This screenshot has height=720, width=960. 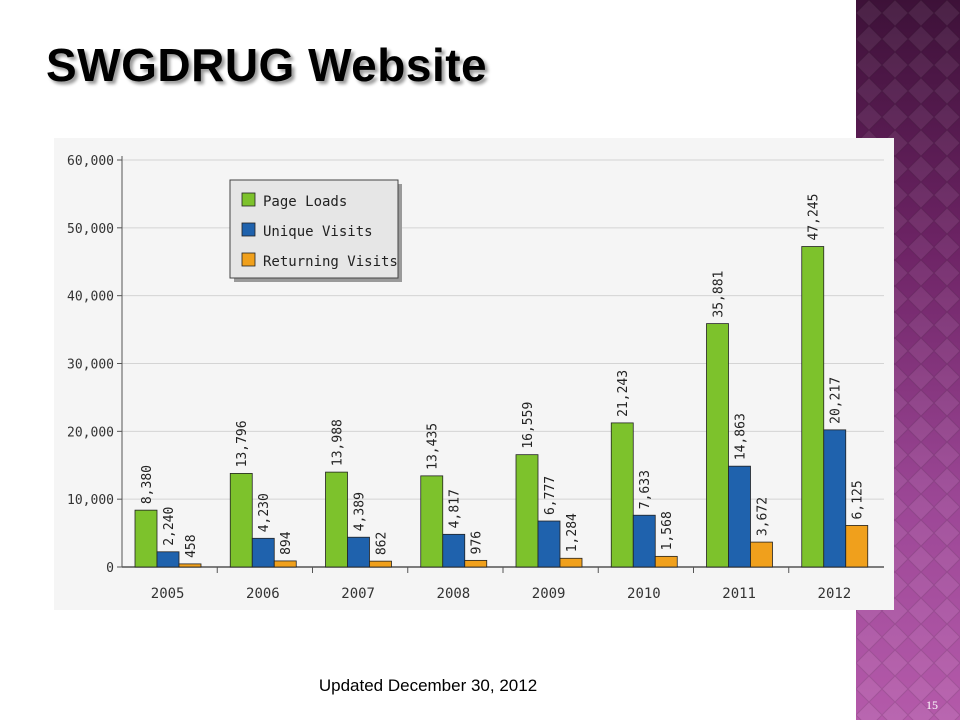 I want to click on data-label: 4,389, so click(x=360, y=511).